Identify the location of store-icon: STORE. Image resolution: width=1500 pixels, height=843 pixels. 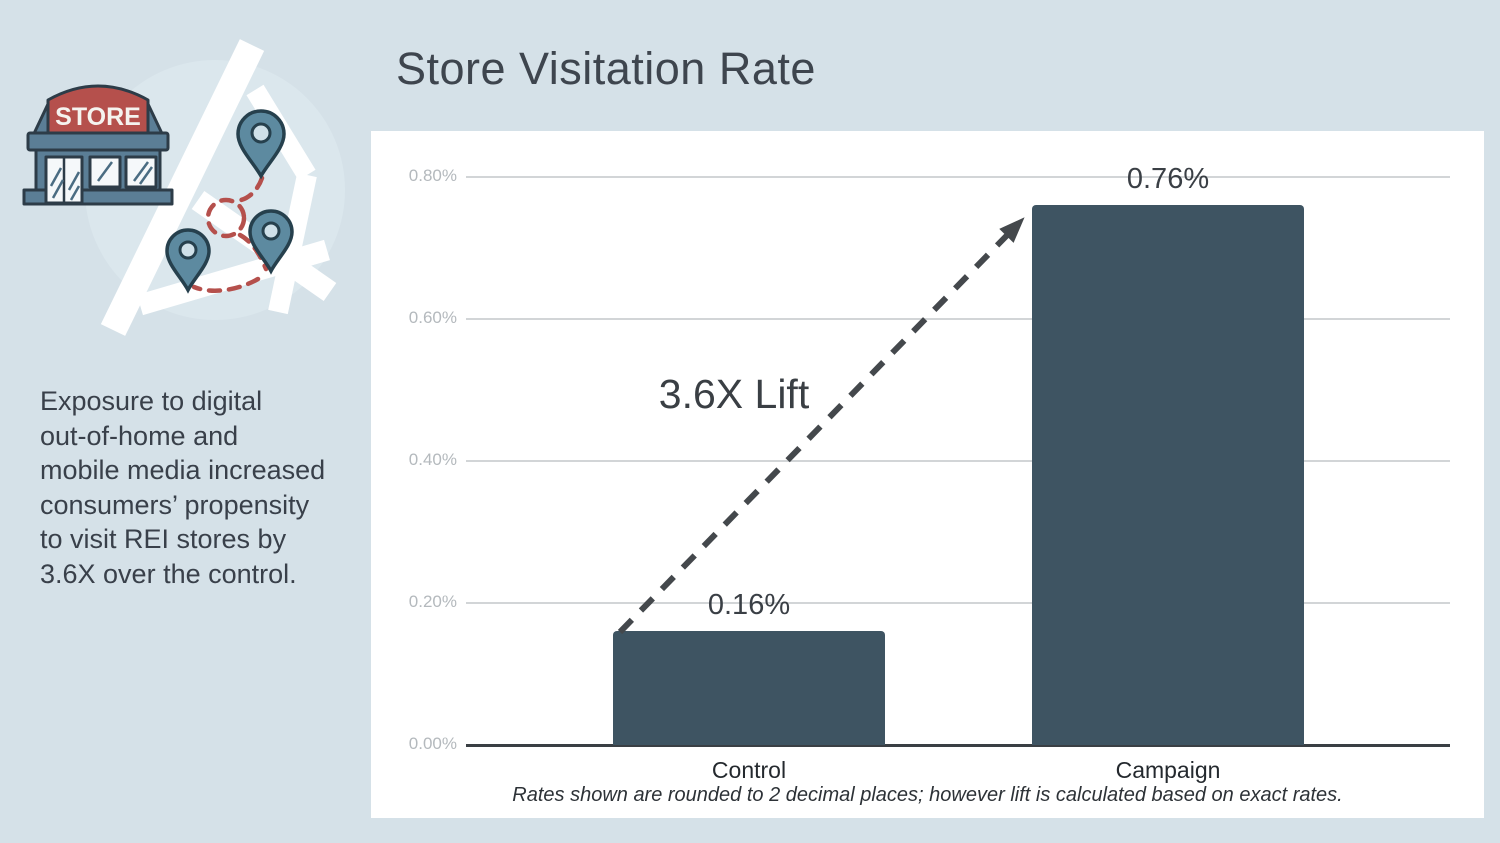
(98, 145).